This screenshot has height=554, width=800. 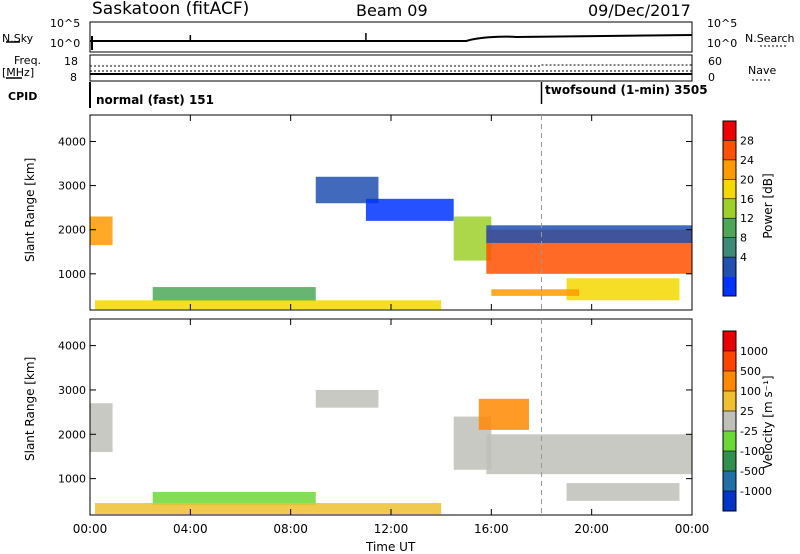 What do you see at coordinates (491, 529) in the screenshot?
I see `time-tick-label: 16:00` at bounding box center [491, 529].